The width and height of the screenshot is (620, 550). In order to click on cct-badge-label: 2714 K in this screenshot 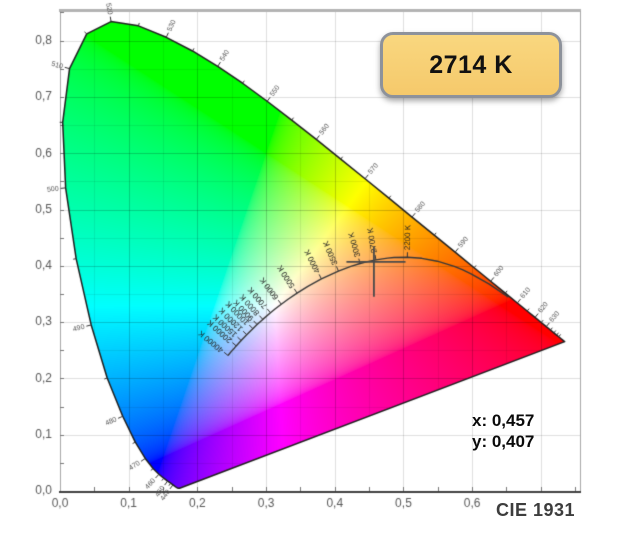, I will do `click(471, 64)`.